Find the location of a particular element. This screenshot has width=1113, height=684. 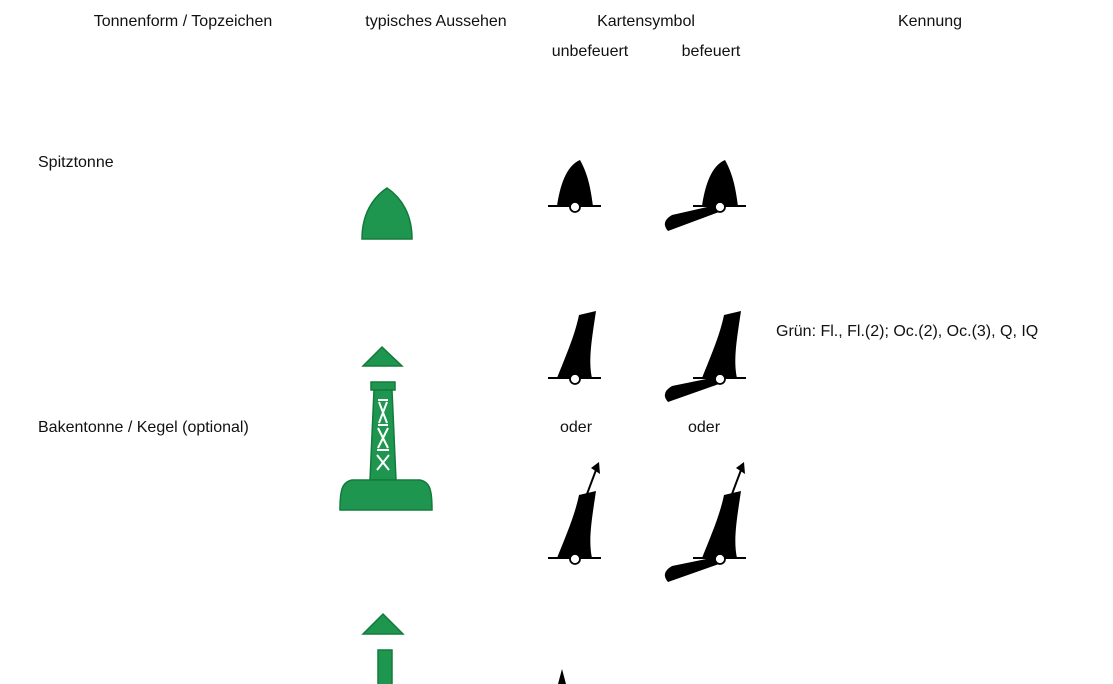

symbol-baken-lit-topmark is located at coordinates (705, 522).